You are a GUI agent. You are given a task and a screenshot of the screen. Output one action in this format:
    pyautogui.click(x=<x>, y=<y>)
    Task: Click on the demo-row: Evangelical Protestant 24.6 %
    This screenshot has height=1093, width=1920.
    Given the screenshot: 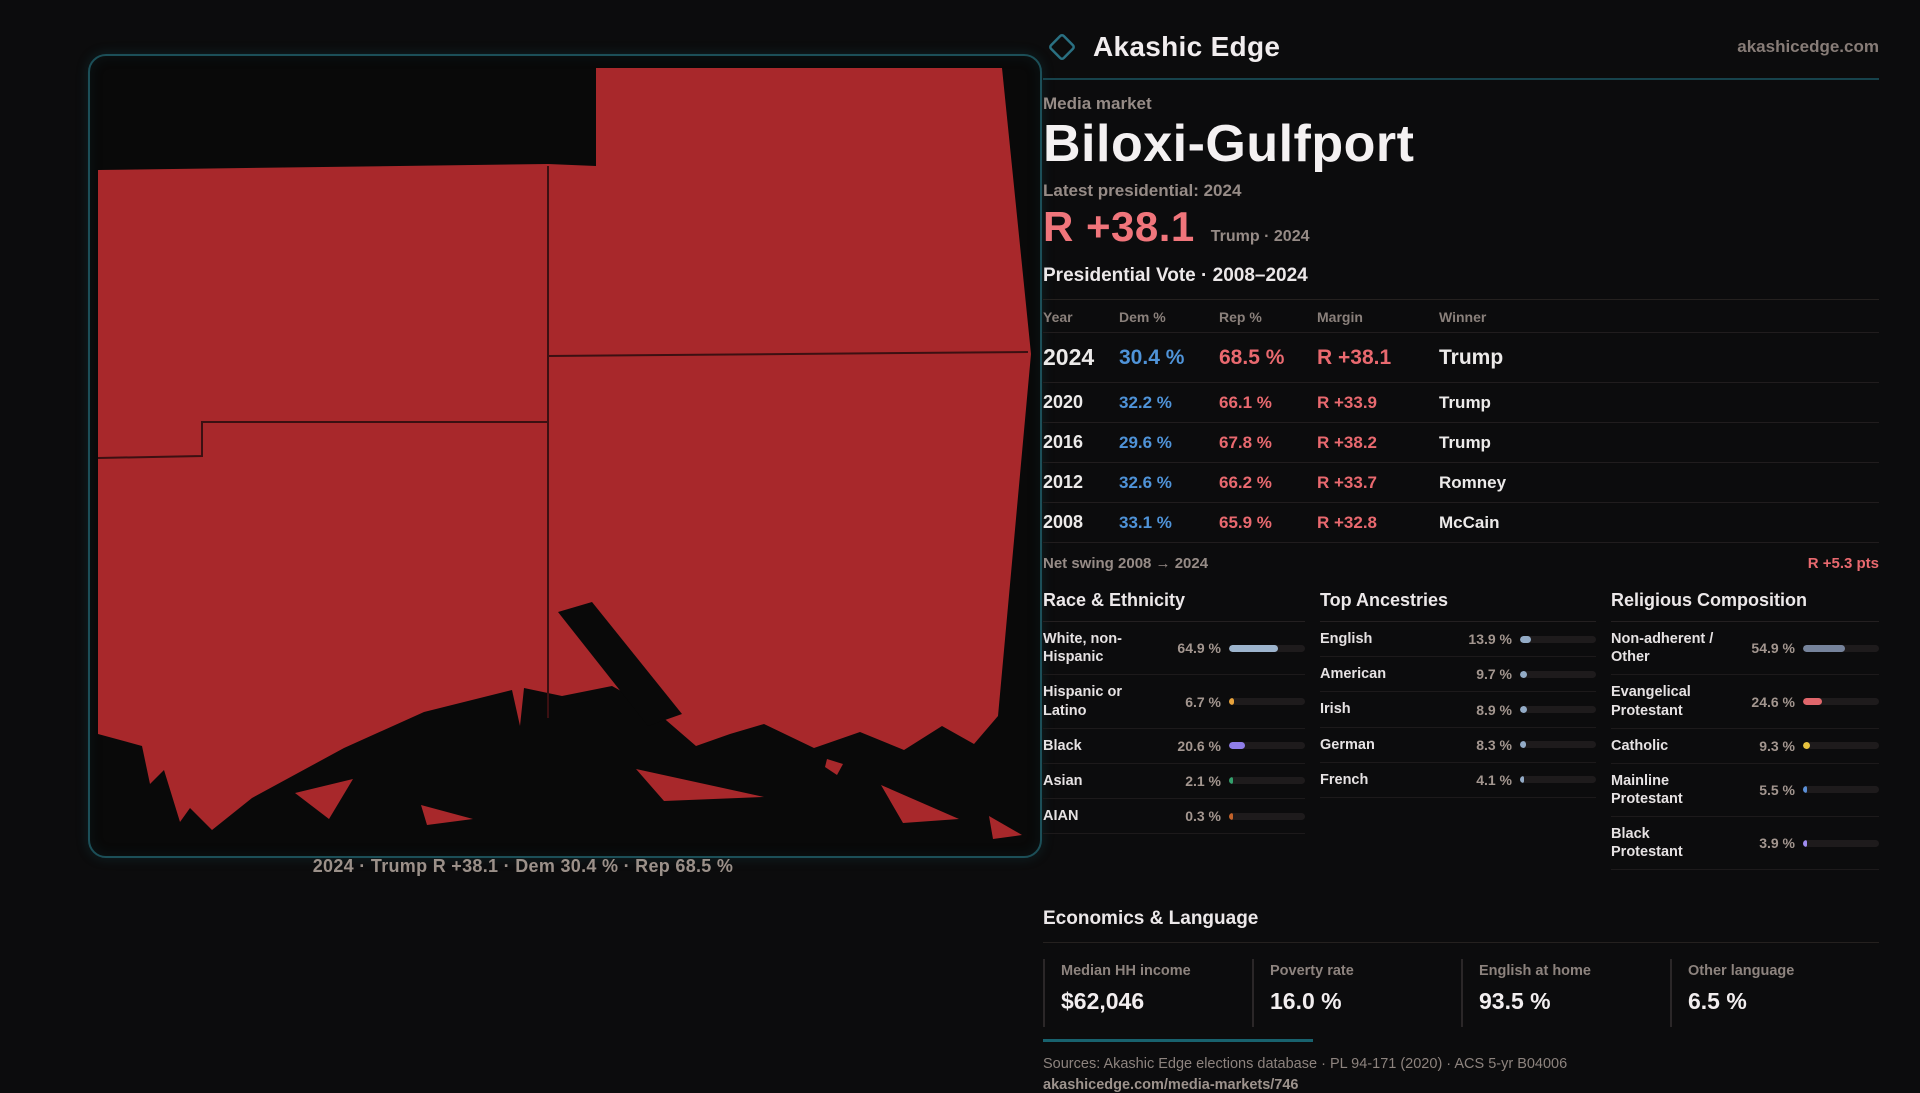 What is the action you would take?
    pyautogui.click(x=1745, y=702)
    